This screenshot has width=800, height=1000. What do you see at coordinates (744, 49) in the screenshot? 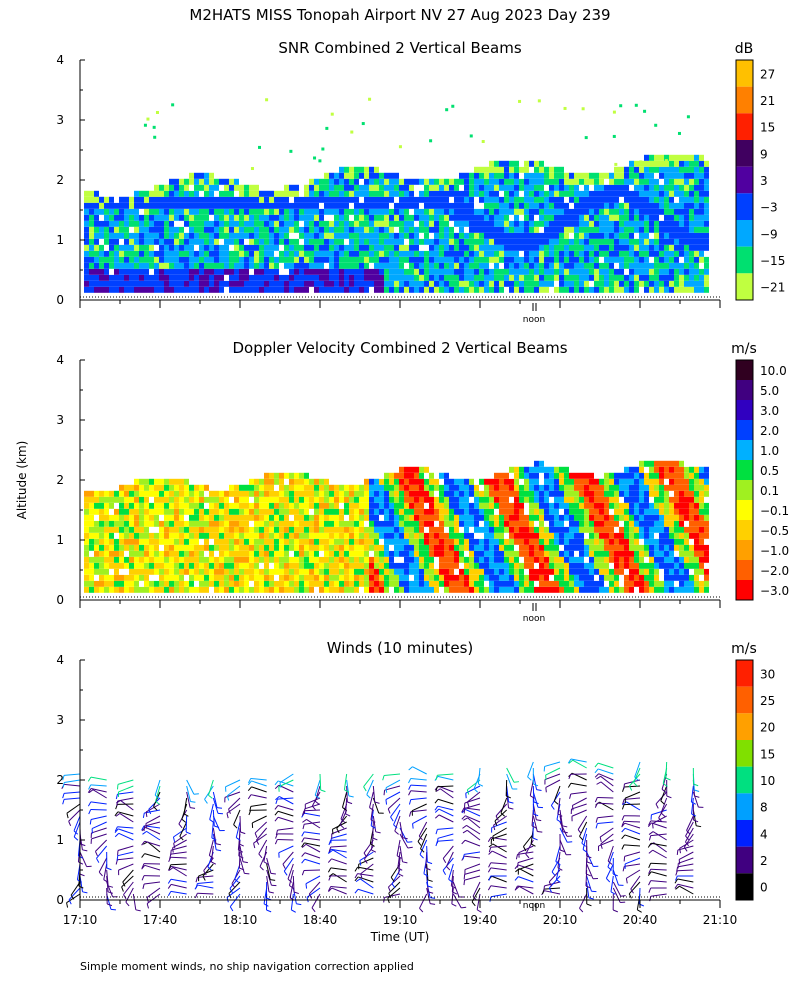
I see `snr-colorbar-unit: dB` at bounding box center [744, 49].